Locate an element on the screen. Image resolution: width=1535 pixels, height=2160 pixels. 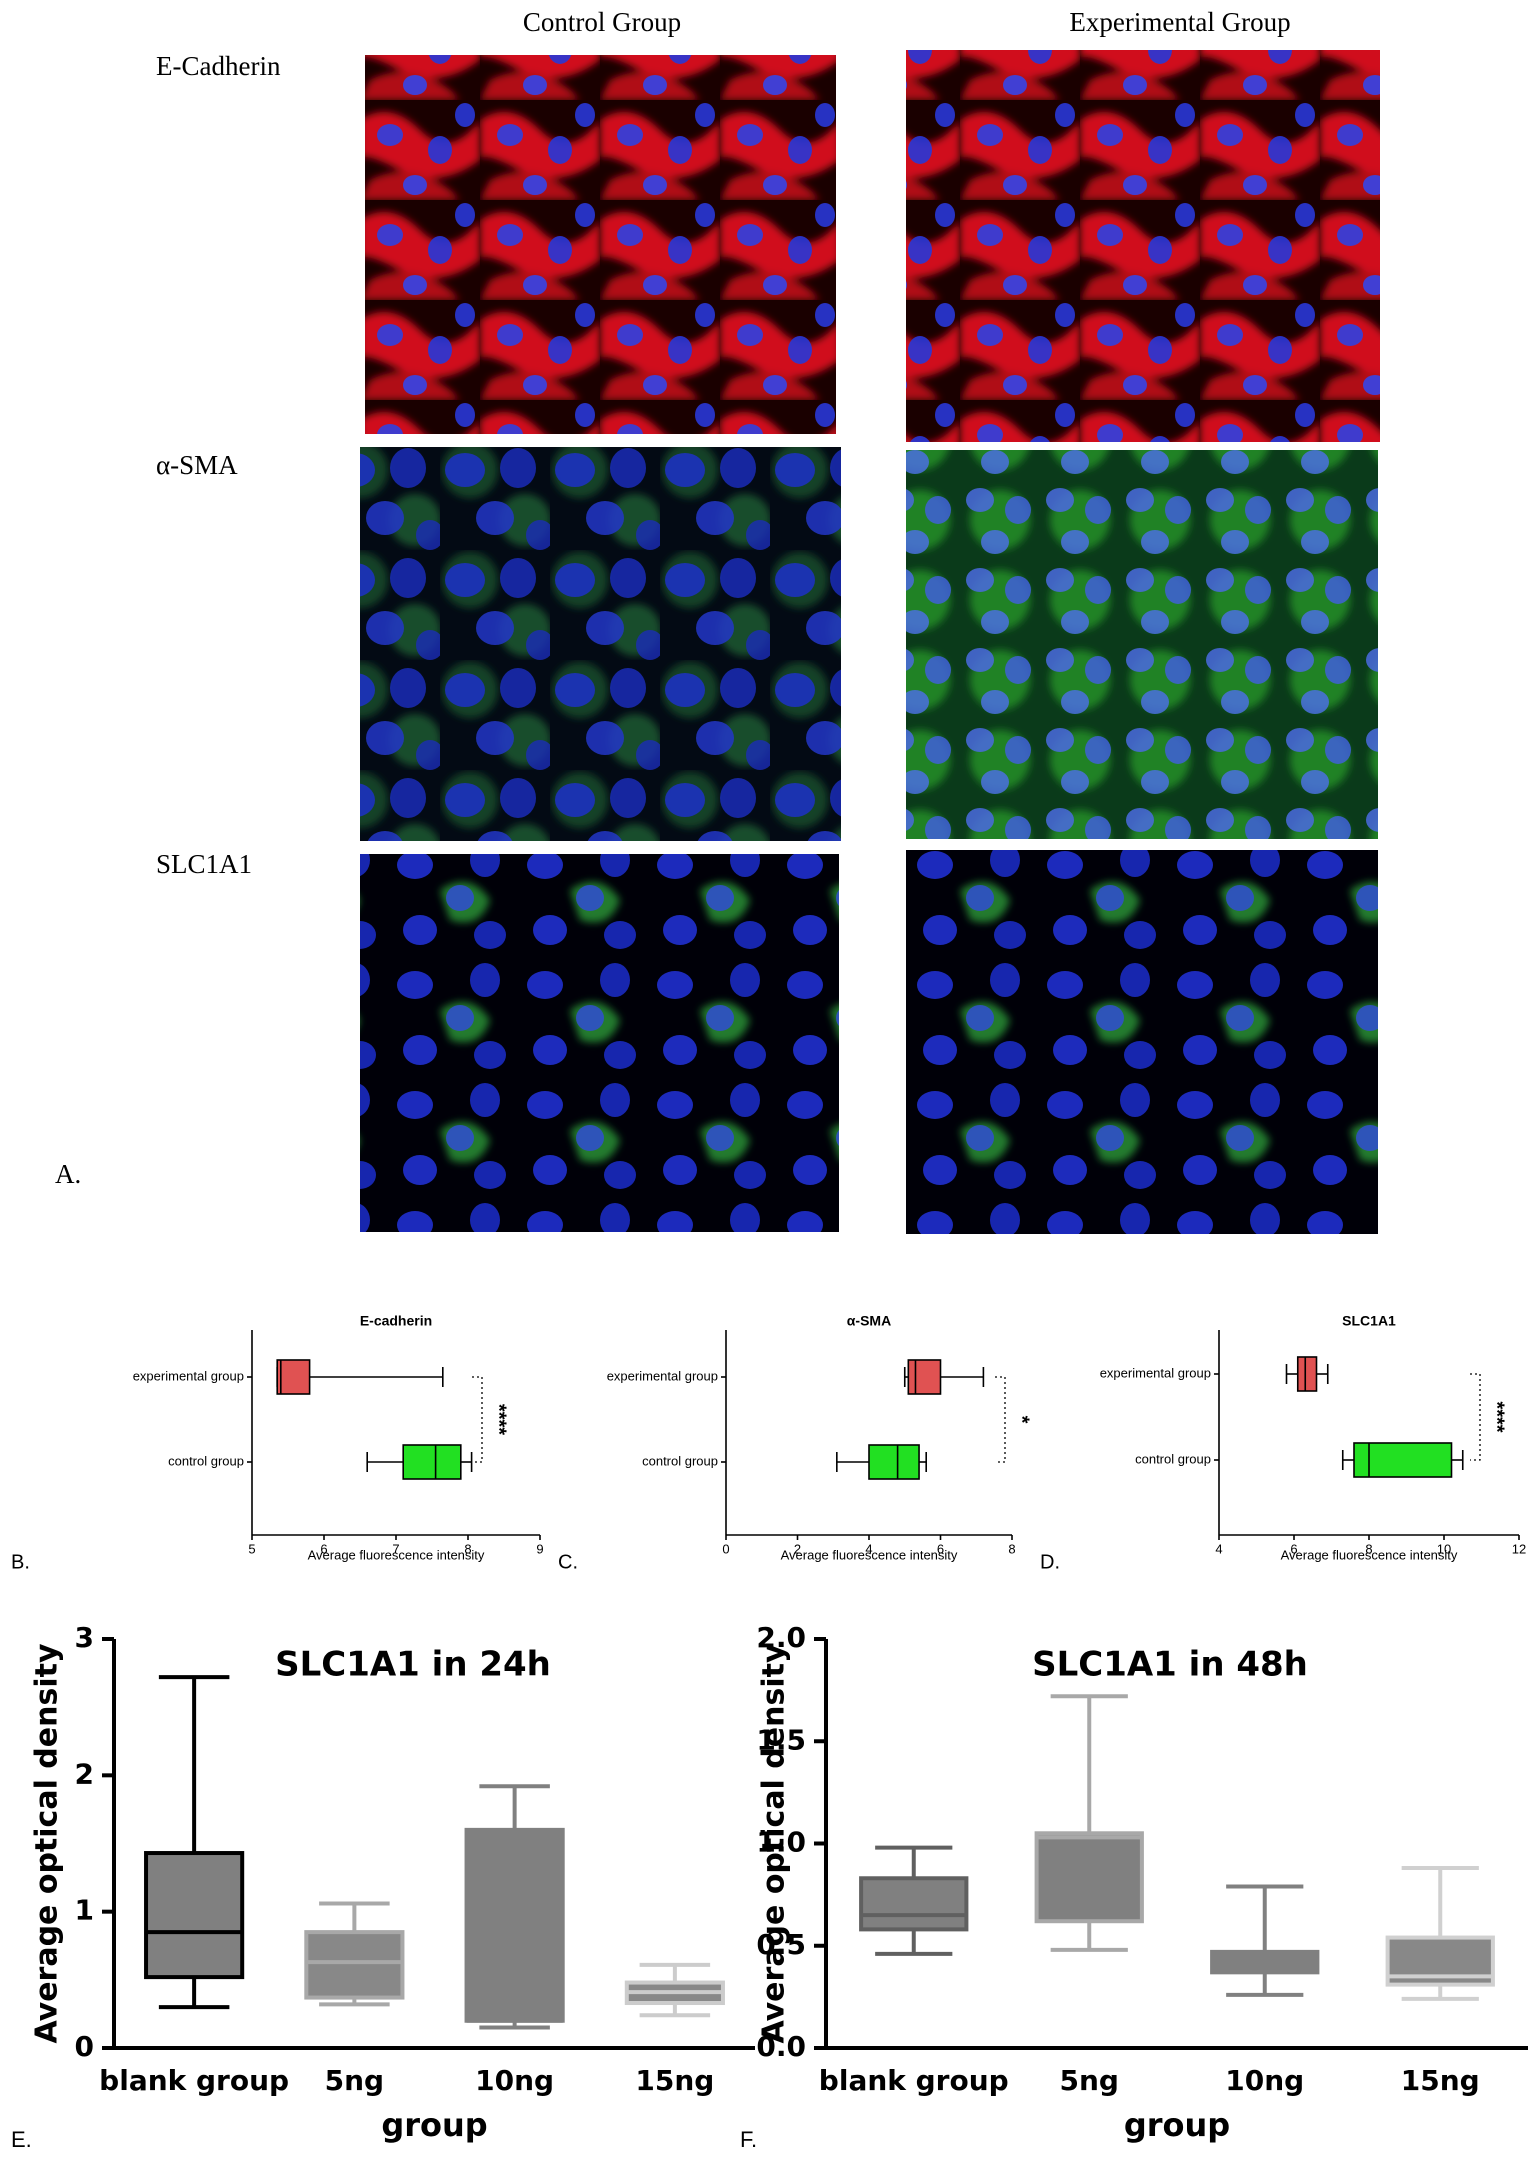
x-tick-label: 0 is located at coordinates (725, 1548).